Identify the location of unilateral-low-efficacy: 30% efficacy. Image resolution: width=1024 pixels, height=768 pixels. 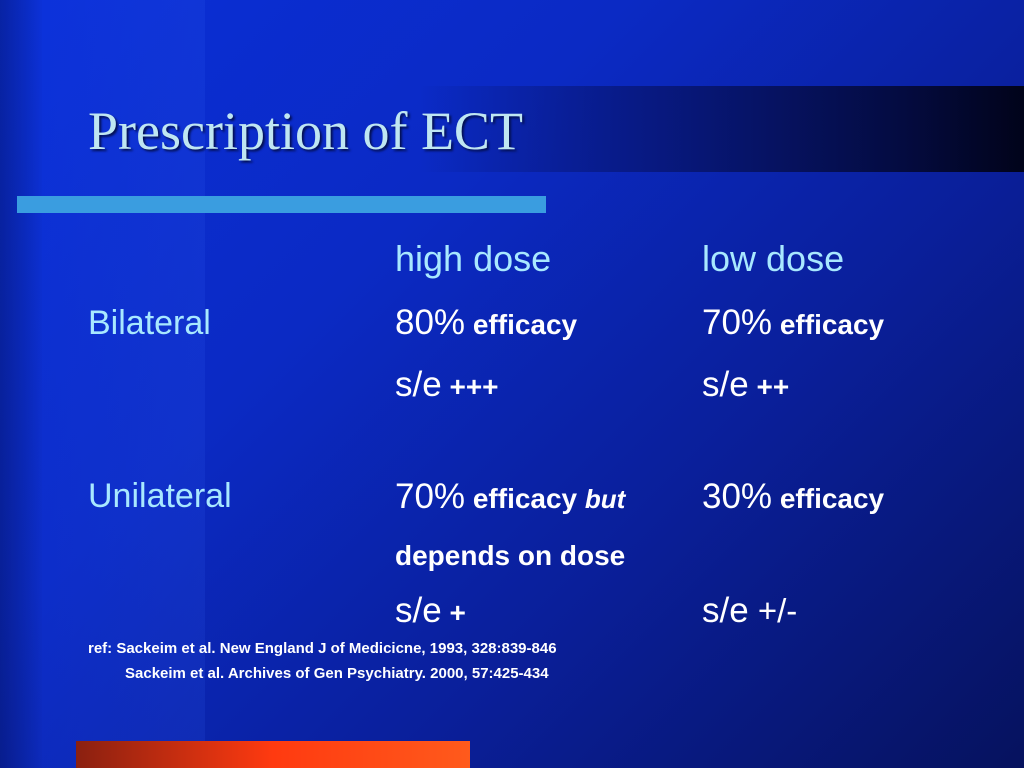
(793, 497).